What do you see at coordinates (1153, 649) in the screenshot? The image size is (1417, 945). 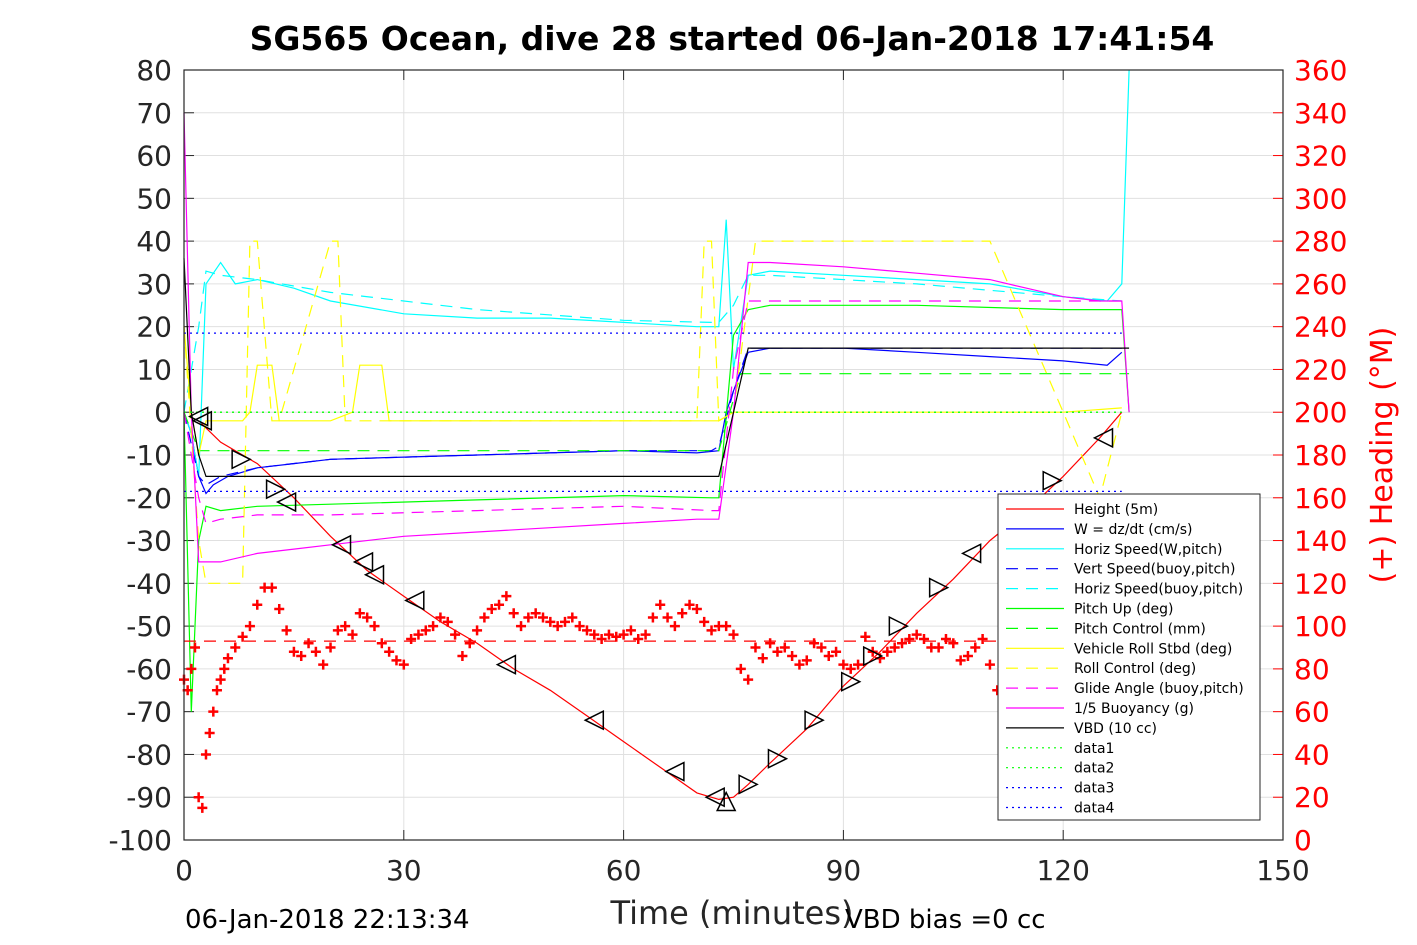 I see `legend-label: Vehicle Roll Stbd (deg)` at bounding box center [1153, 649].